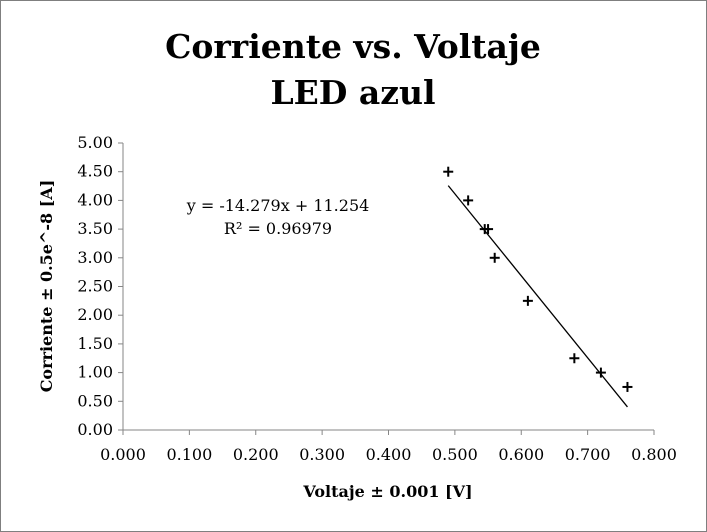 Image resolution: width=707 pixels, height=532 pixels. What do you see at coordinates (95, 286) in the screenshot?
I see `y-tick-label: 2.50` at bounding box center [95, 286].